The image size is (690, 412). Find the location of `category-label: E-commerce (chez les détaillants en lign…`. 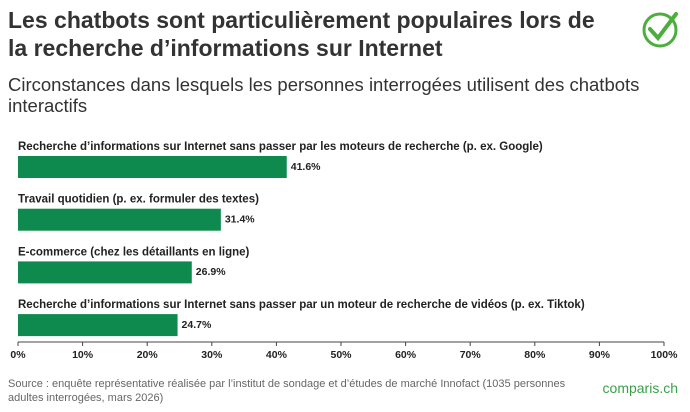

category-label: E-commerce (chez les détaillants en lign… is located at coordinates (134, 252).